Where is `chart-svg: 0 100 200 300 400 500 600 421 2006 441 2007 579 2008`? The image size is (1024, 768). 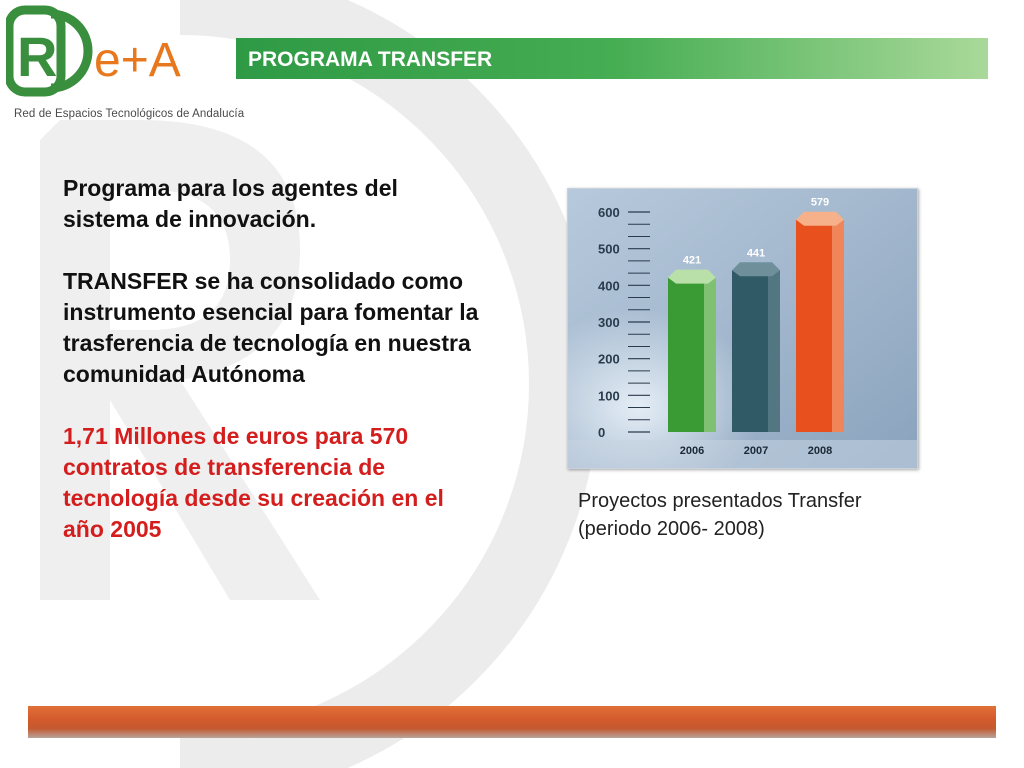
chart-svg: 0 100 200 300 400 500 600 421 2006 441 2007 579 2008 is located at coordinates (742, 328).